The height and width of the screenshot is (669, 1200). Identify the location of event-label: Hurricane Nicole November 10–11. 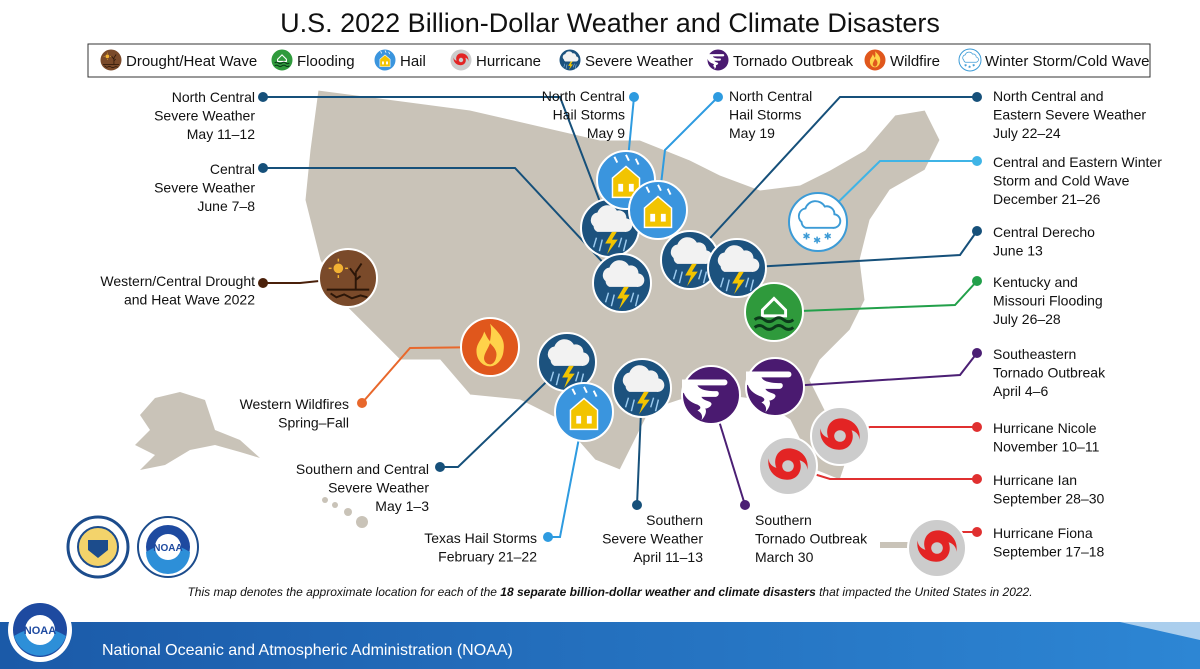
(1046, 437).